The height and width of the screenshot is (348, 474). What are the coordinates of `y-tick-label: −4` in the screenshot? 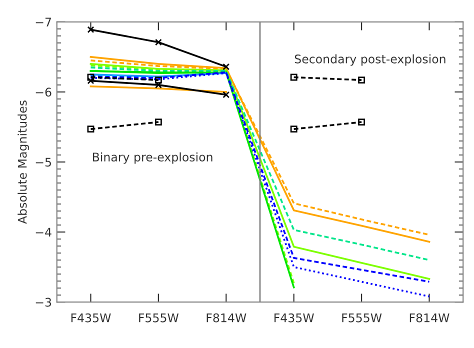 It's located at (44, 232).